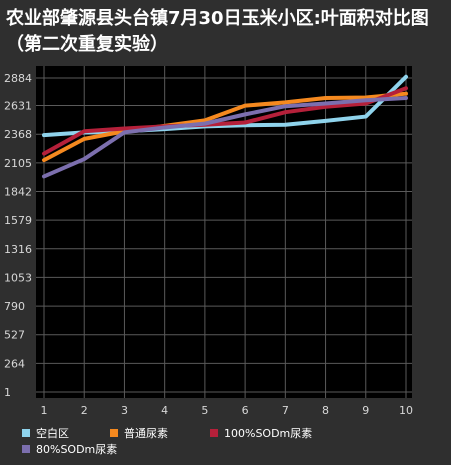 The image size is (451, 465). I want to click on y-tick-label: 2105, so click(18, 163).